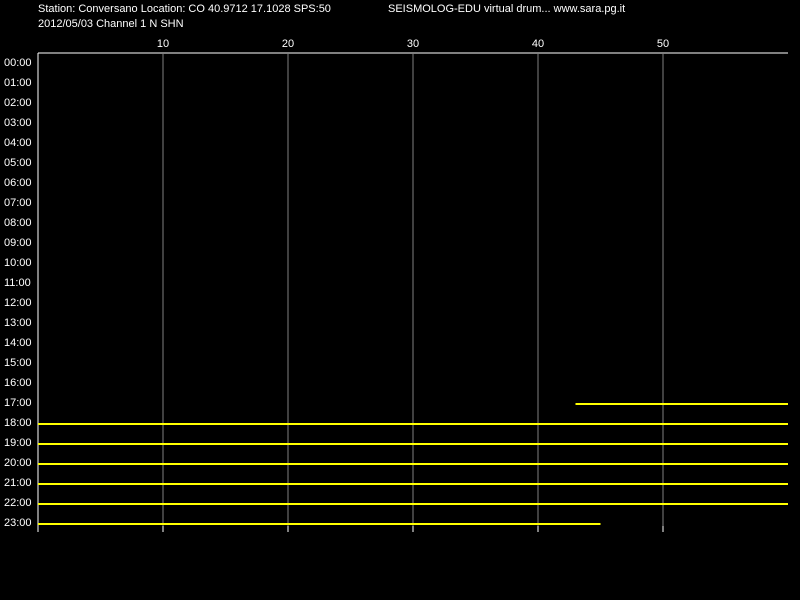 The width and height of the screenshot is (800, 600). Describe the element at coordinates (18, 403) in the screenshot. I see `y-tick-label: 17:00` at that location.